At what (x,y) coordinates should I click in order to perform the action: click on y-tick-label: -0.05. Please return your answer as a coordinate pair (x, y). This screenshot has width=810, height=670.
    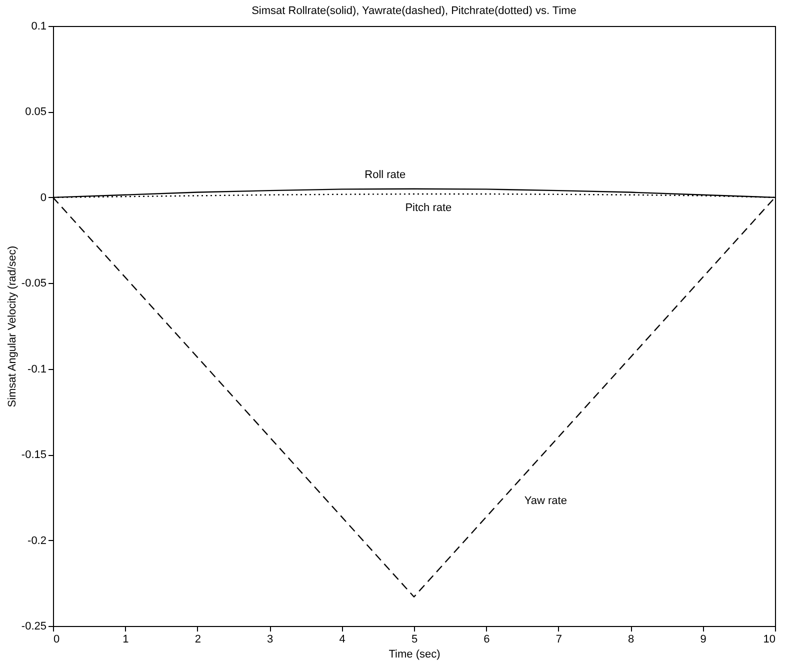
    Looking at the image, I should click on (33, 284).